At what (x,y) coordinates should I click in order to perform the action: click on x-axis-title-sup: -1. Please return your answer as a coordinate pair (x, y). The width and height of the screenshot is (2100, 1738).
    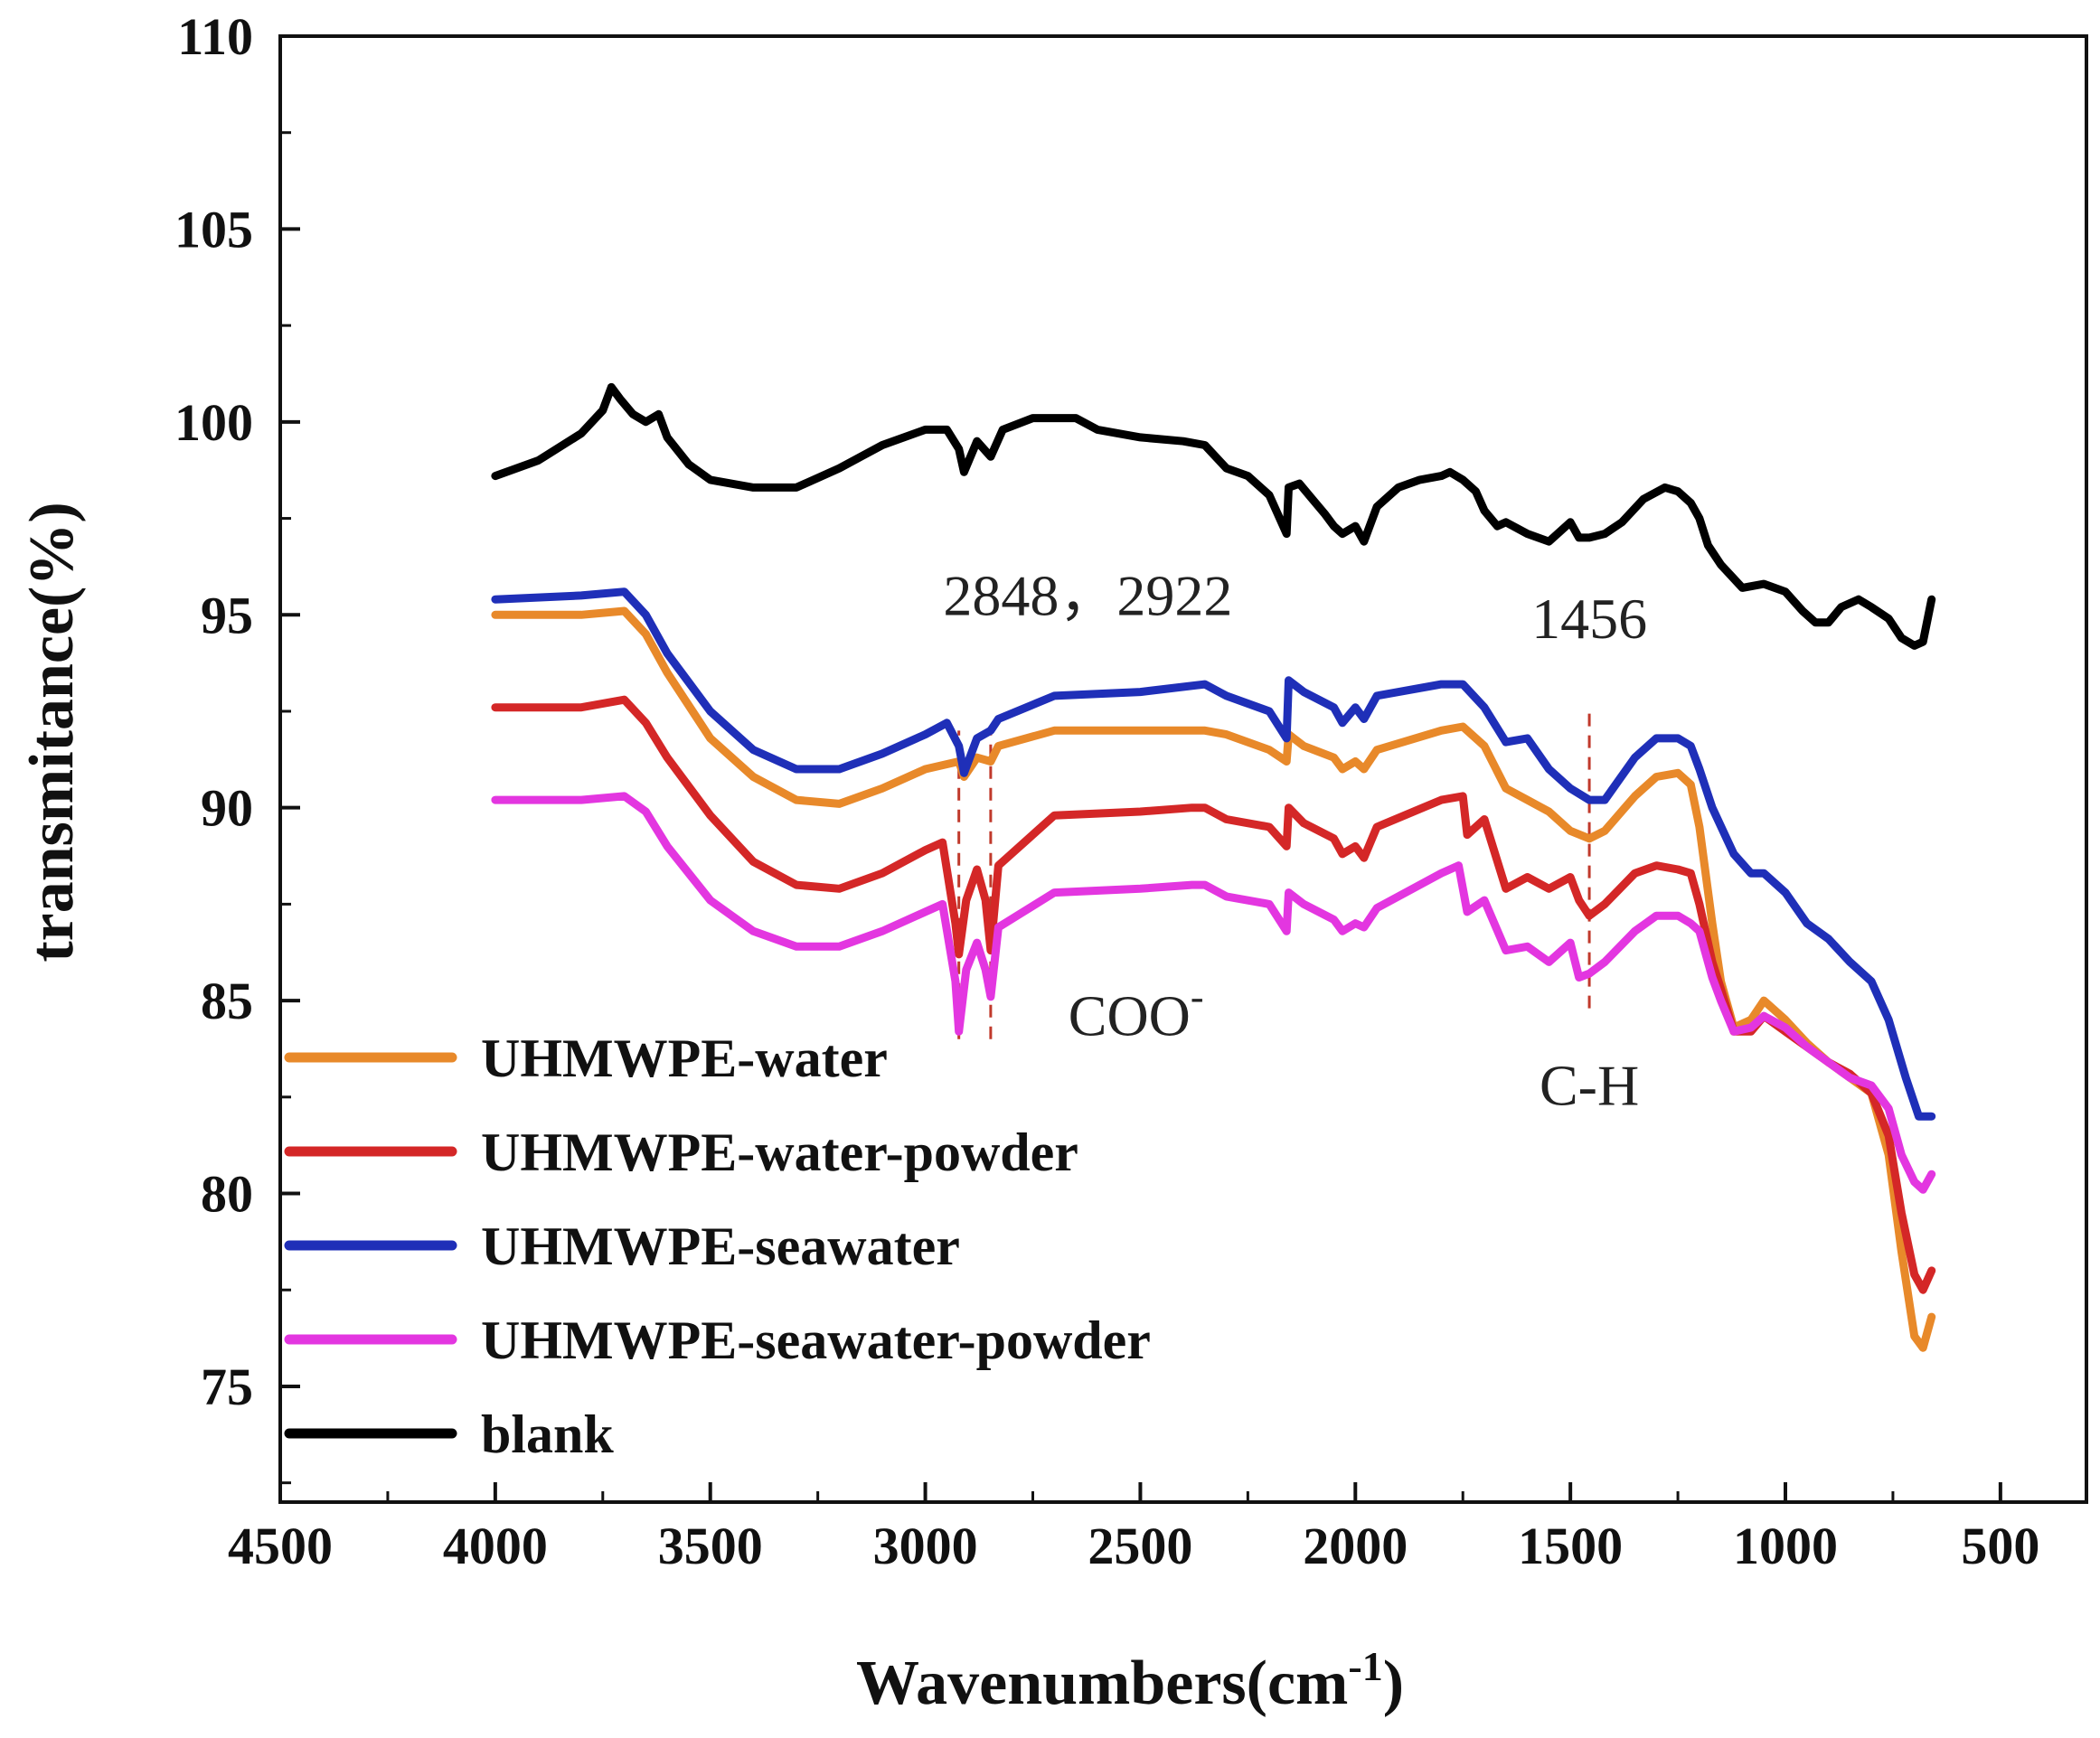
    Looking at the image, I should click on (1365, 1666).